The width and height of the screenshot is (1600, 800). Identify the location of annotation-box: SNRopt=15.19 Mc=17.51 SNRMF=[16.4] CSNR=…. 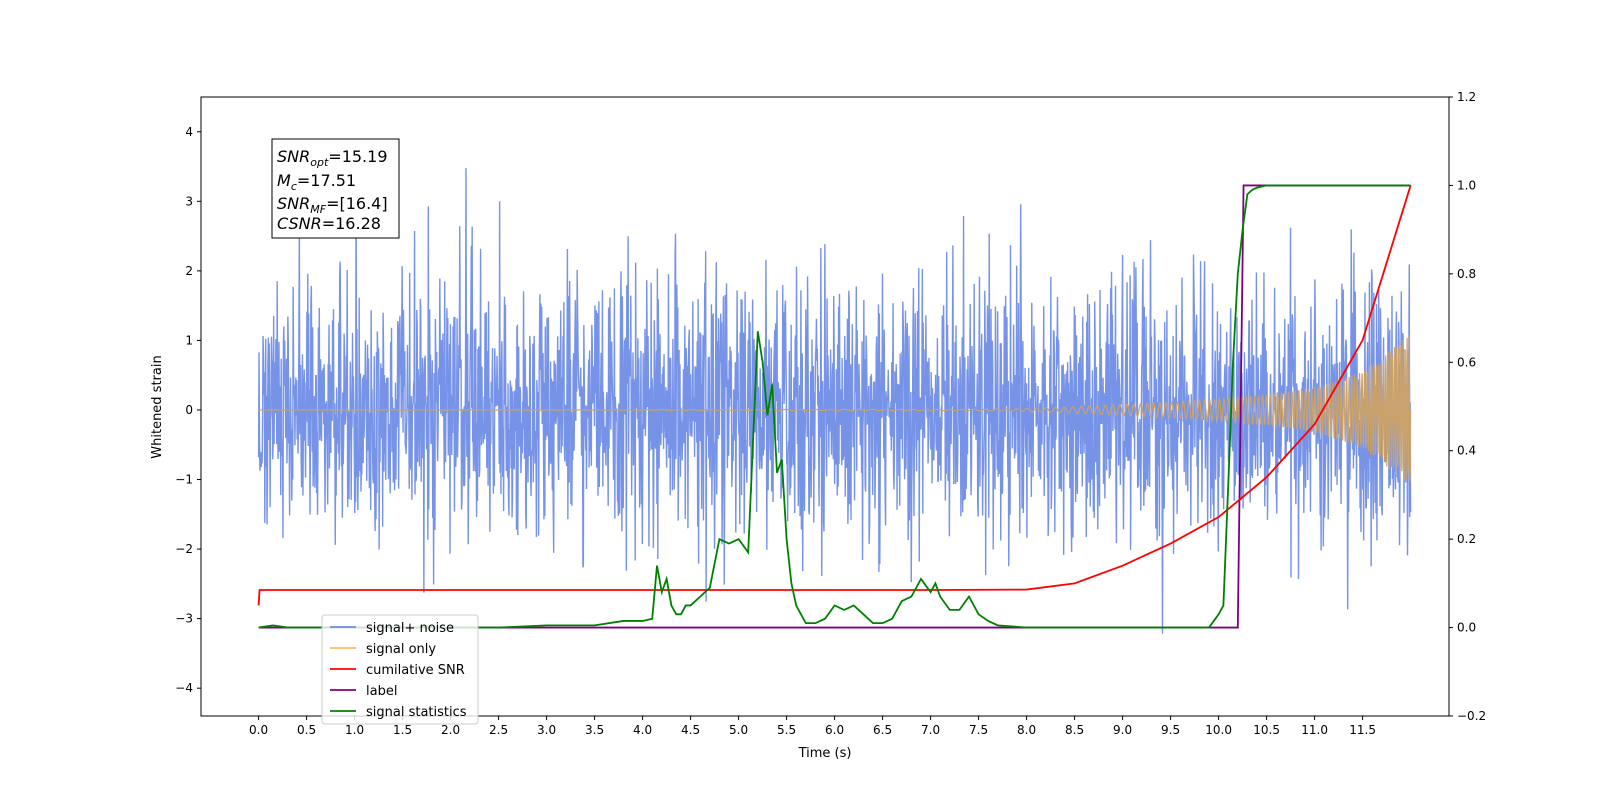
(335, 188).